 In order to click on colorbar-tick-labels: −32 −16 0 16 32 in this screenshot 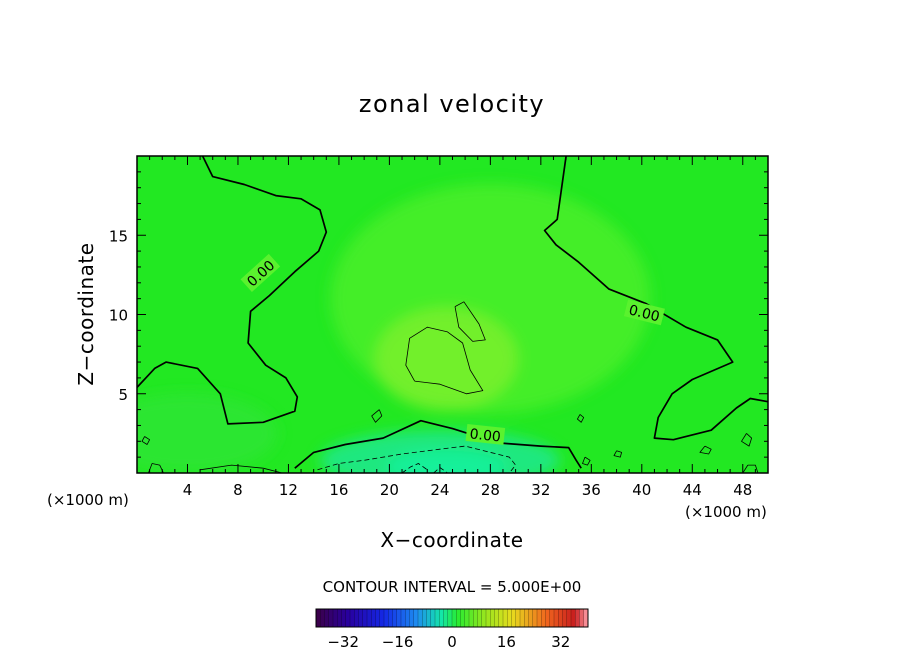, I will do `click(448, 642)`.